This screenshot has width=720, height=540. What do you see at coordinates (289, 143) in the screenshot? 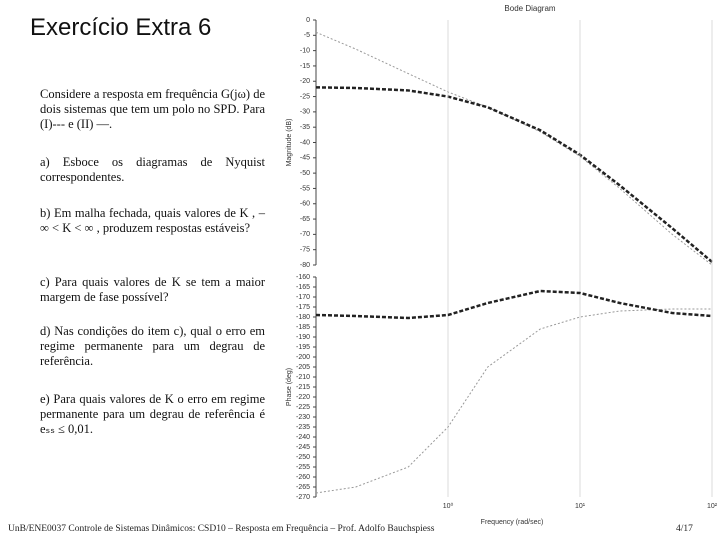
I see `y-axis-label: Magnitude (dB)` at bounding box center [289, 143].